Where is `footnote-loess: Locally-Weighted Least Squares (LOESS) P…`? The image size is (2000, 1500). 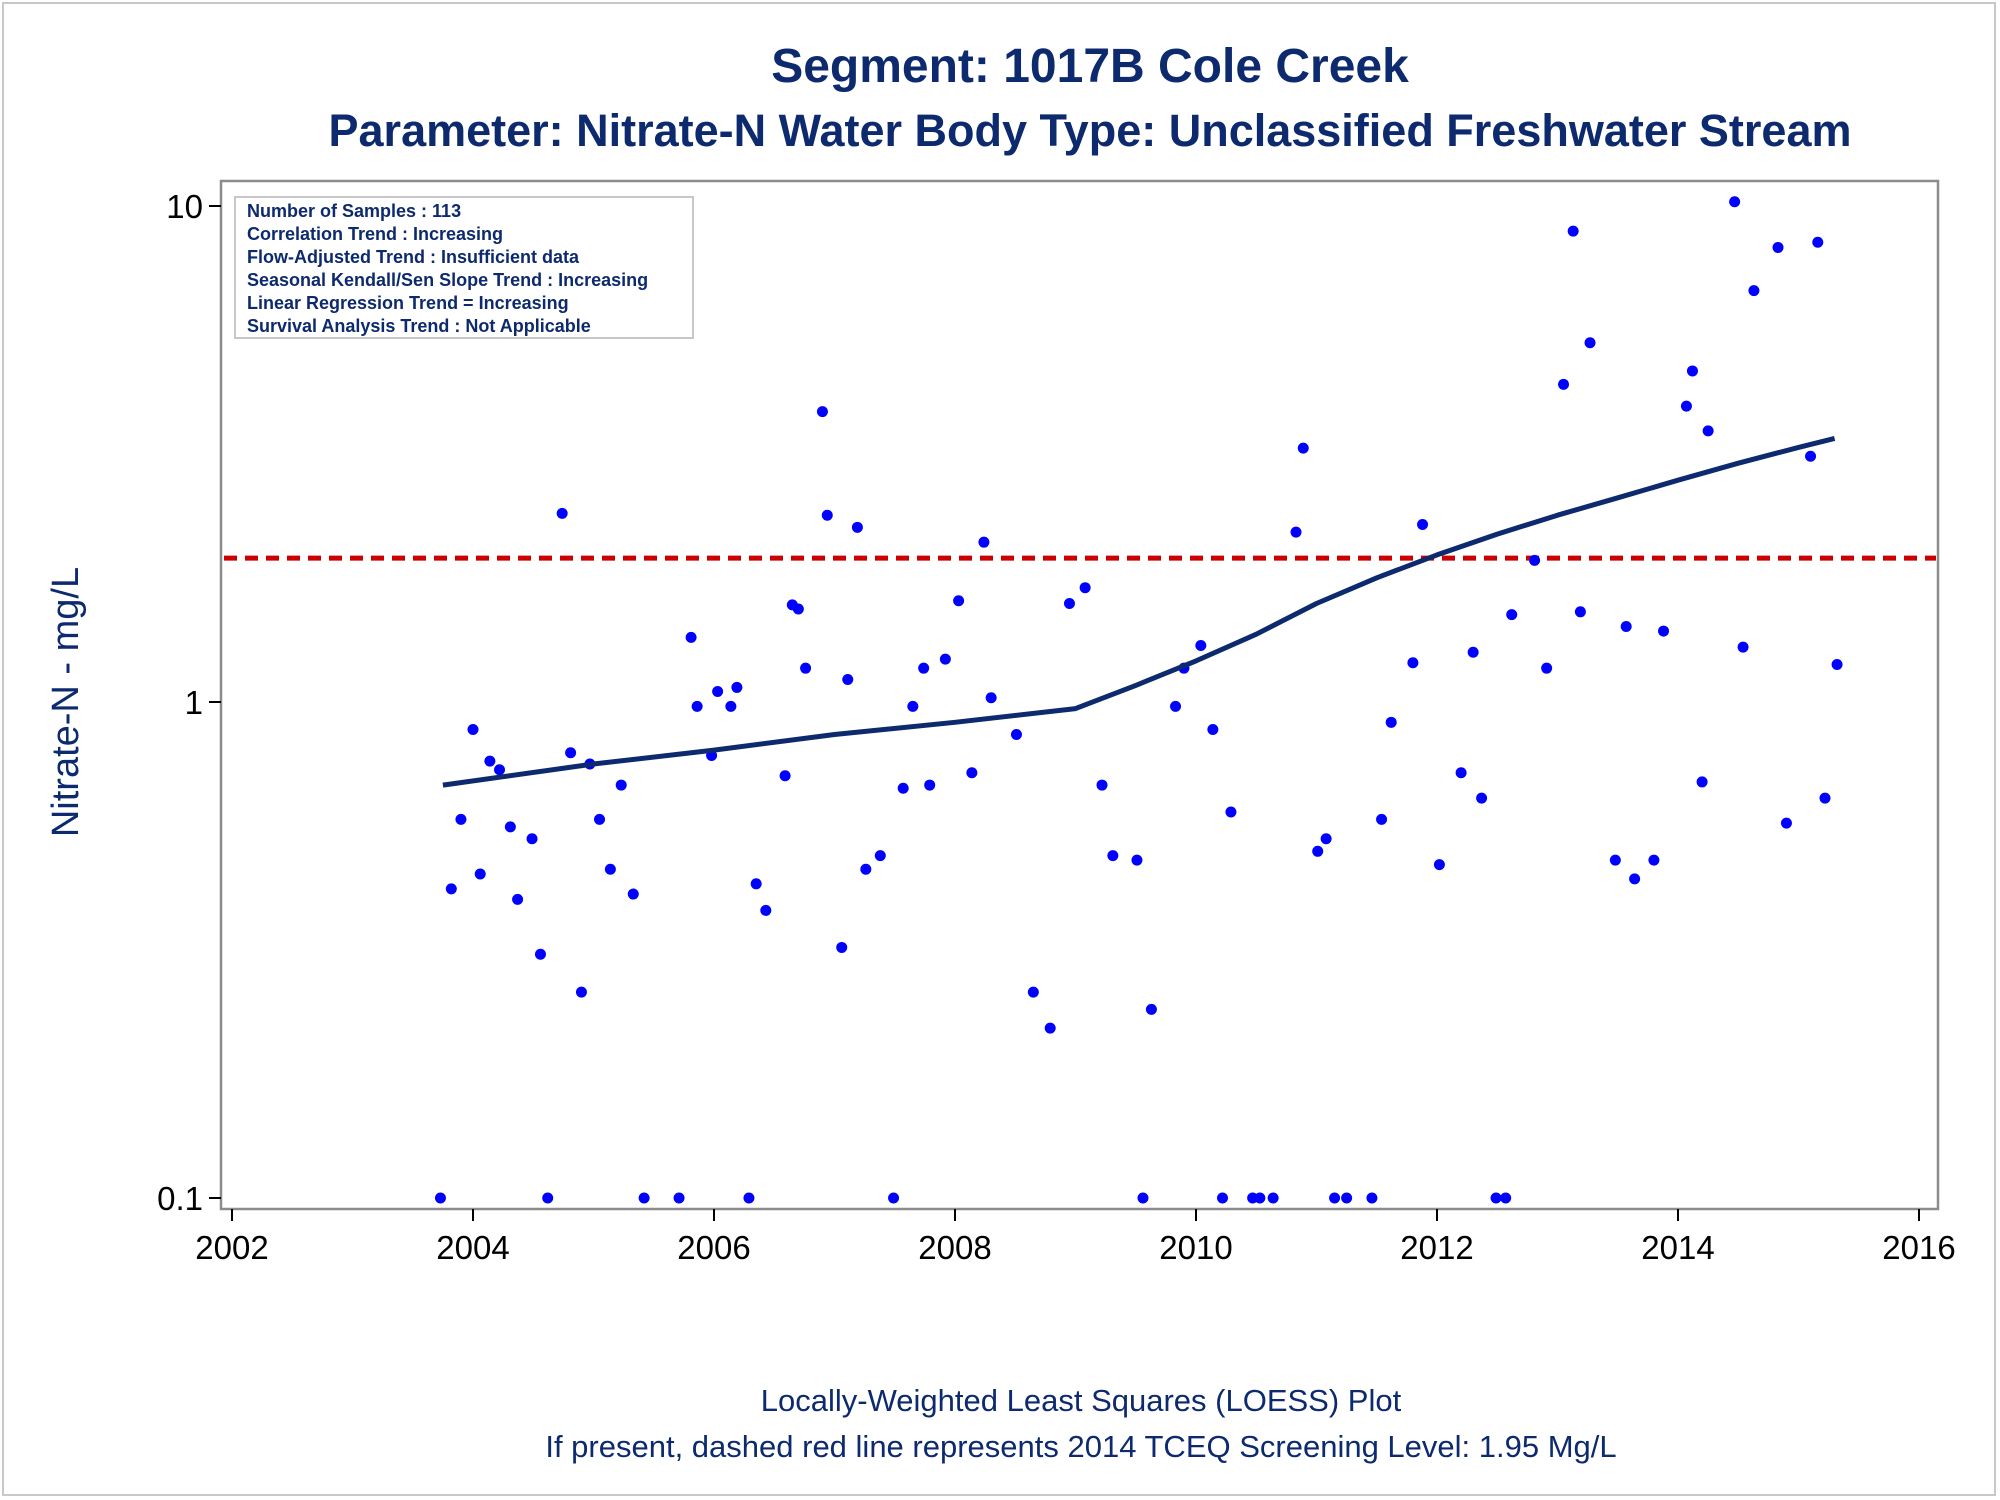
footnote-loess: Locally-Weighted Least Squares (LOESS) P… is located at coordinates (1081, 1400).